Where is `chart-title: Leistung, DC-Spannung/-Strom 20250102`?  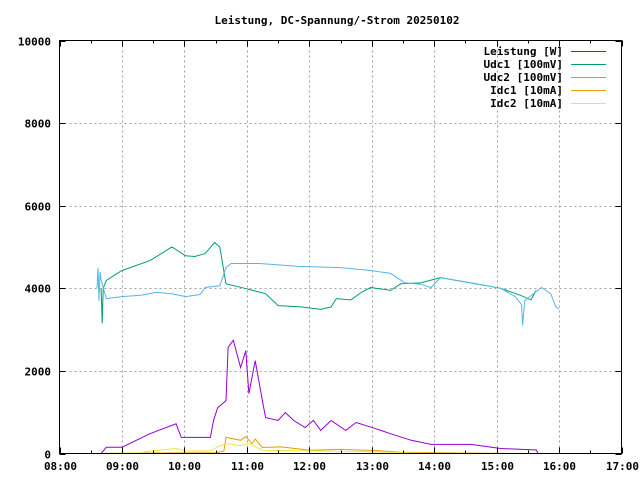 chart-title: Leistung, DC-Spannung/-Strom 20250102 is located at coordinates (336, 20).